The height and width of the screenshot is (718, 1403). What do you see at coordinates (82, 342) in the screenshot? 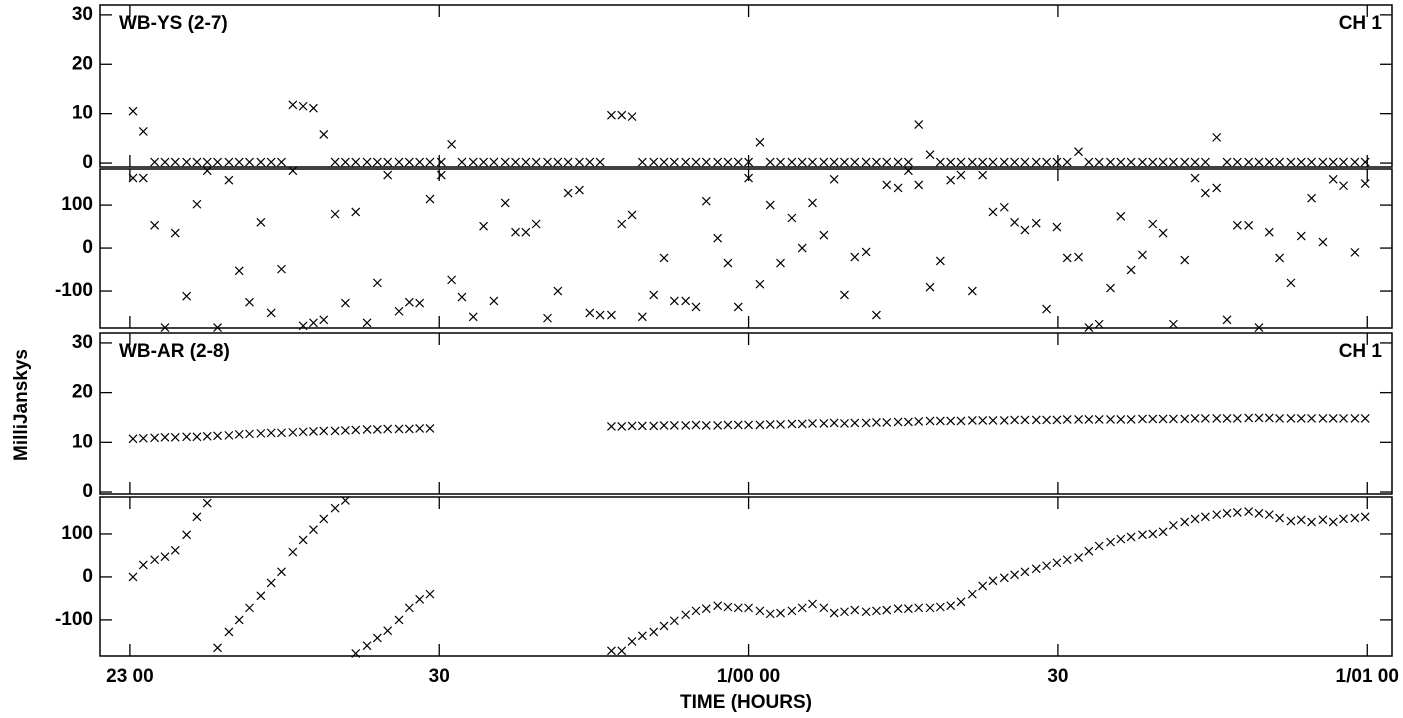
I see `y-tick-label: 30` at bounding box center [82, 342].